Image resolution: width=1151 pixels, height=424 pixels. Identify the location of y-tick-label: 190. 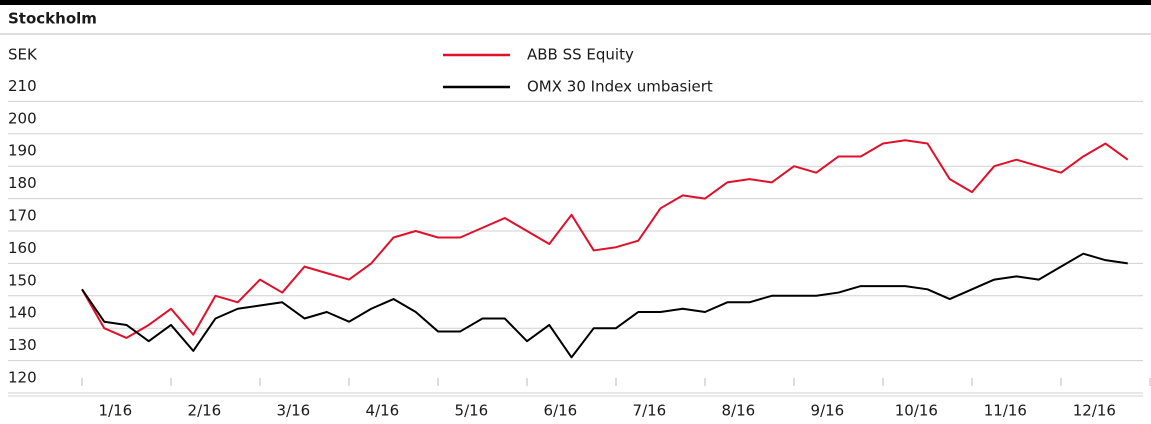
(22, 151).